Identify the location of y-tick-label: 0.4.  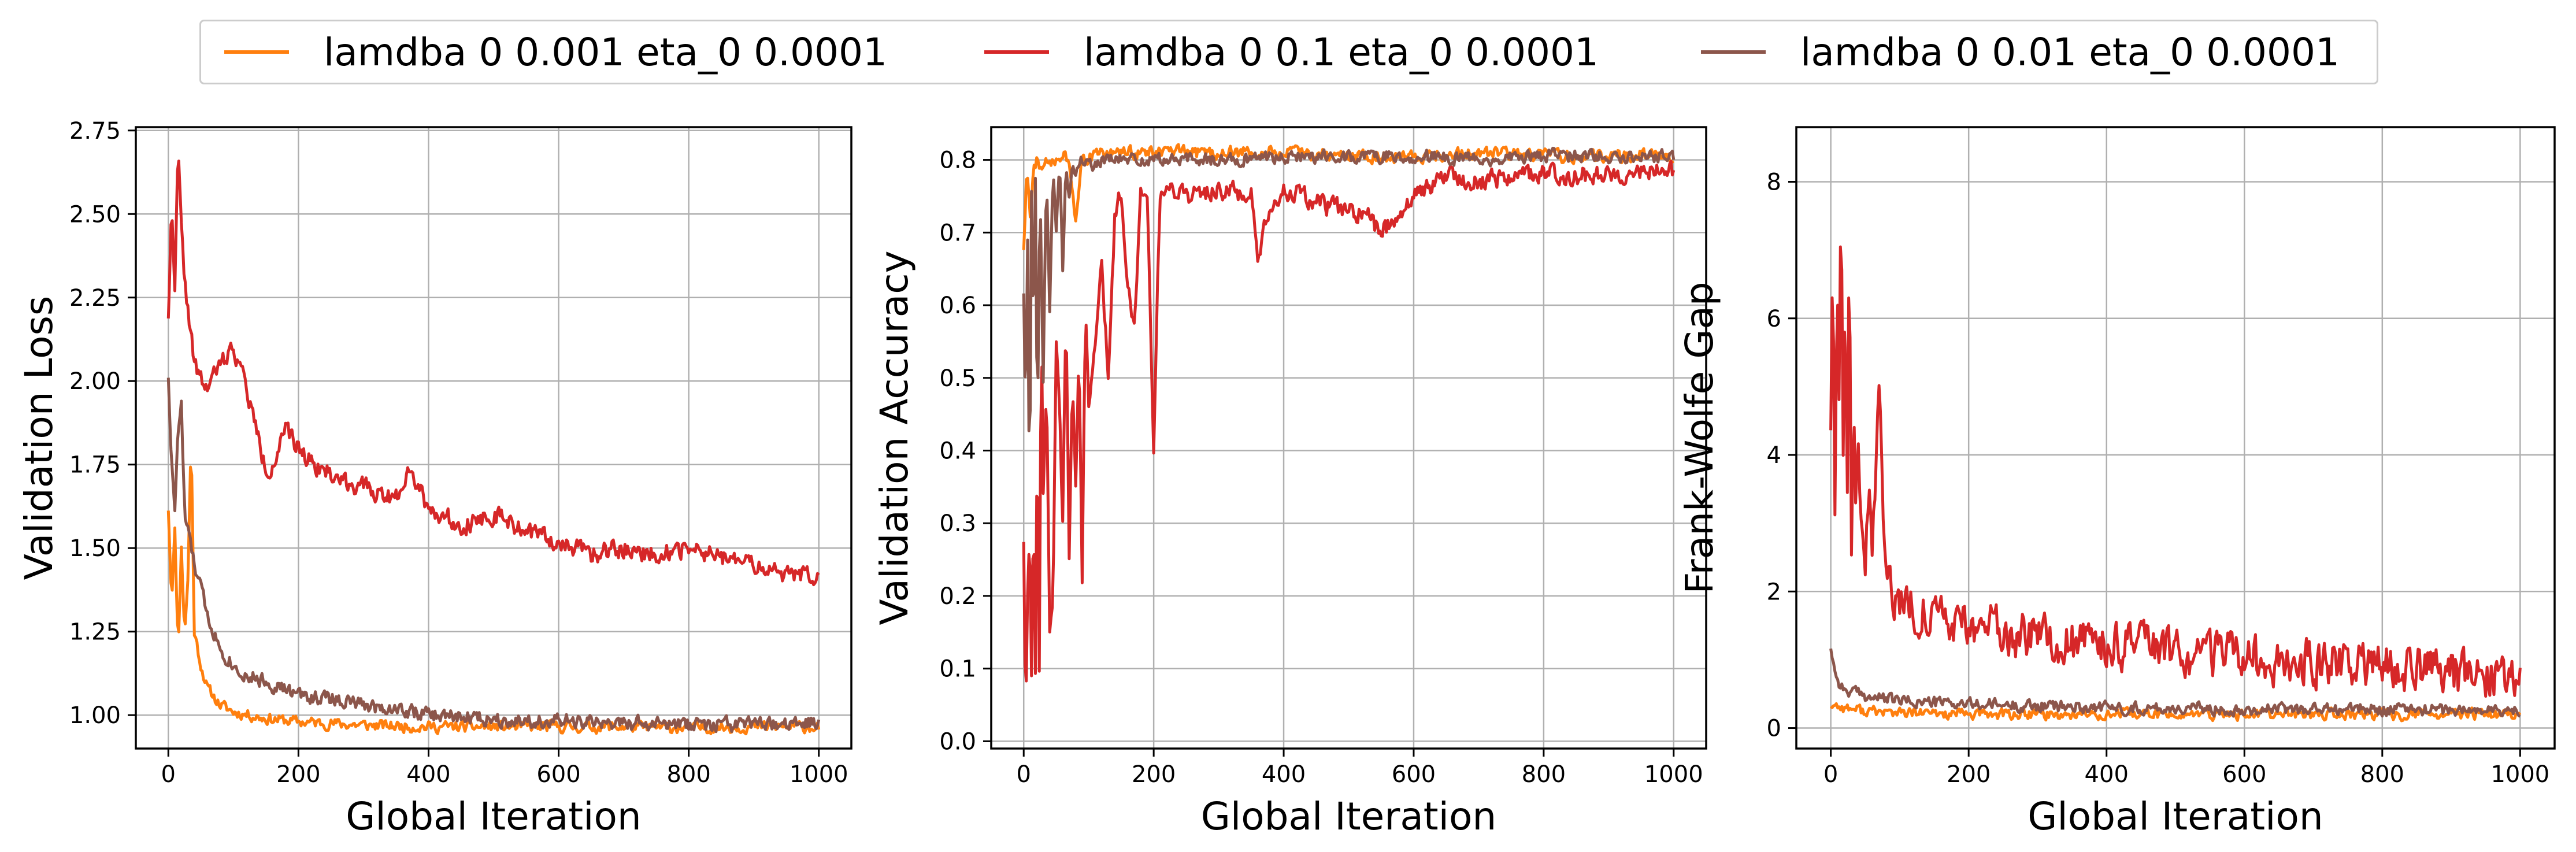
(957, 452).